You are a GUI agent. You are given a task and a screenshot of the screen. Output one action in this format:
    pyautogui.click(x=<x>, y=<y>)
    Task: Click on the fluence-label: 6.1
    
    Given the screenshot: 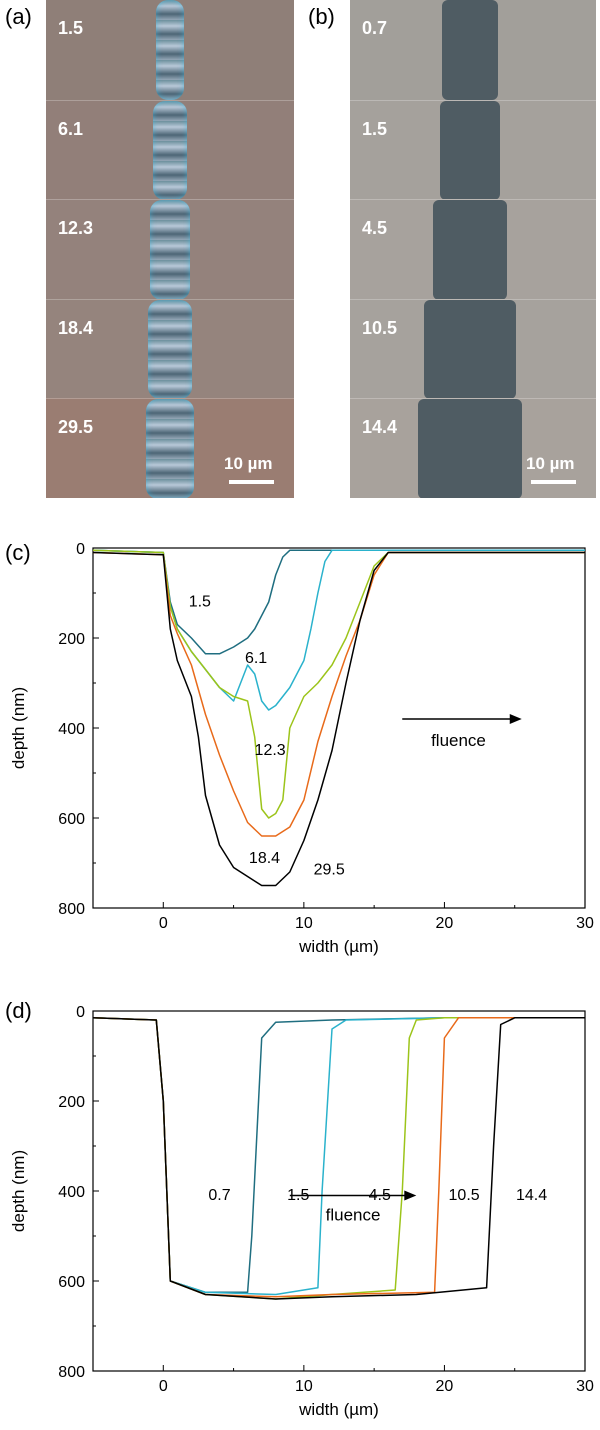 What is the action you would take?
    pyautogui.click(x=71, y=128)
    